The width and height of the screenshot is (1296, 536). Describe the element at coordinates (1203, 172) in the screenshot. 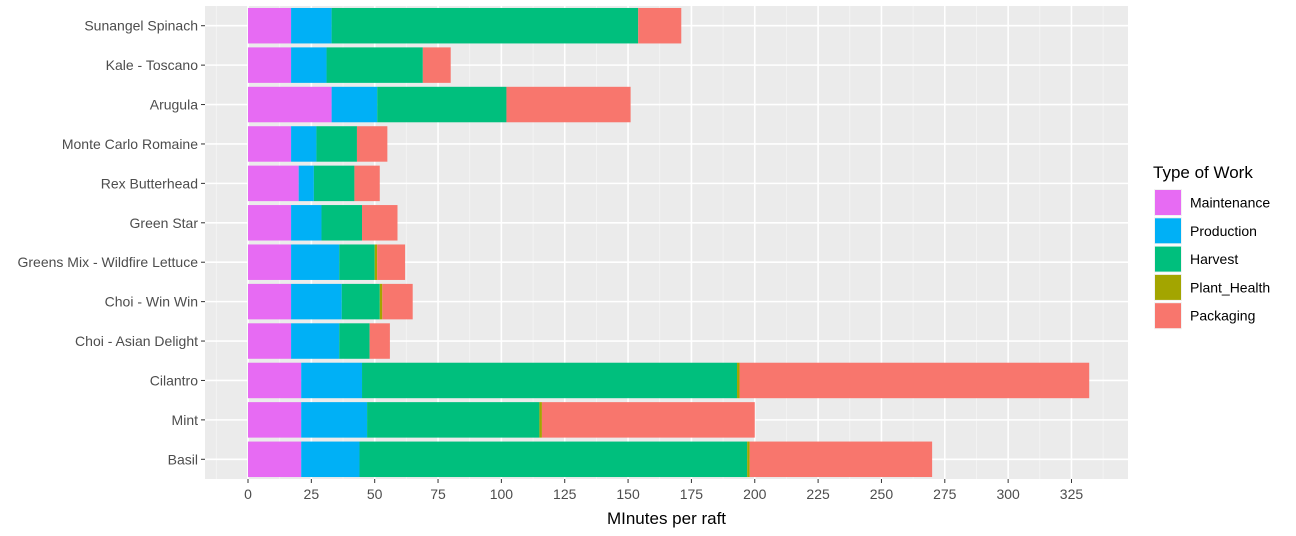

I see `legend-title: Type of Work` at that location.